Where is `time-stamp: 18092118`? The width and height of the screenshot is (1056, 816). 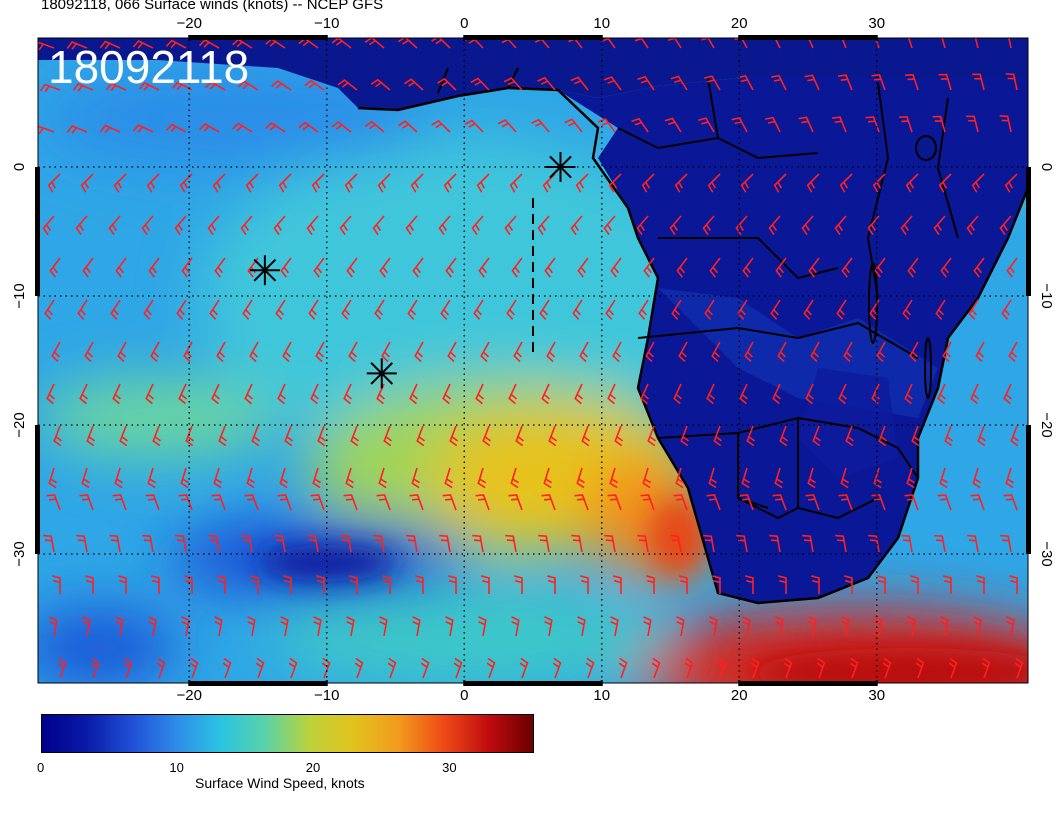
time-stamp: 18092118 is located at coordinates (149, 67).